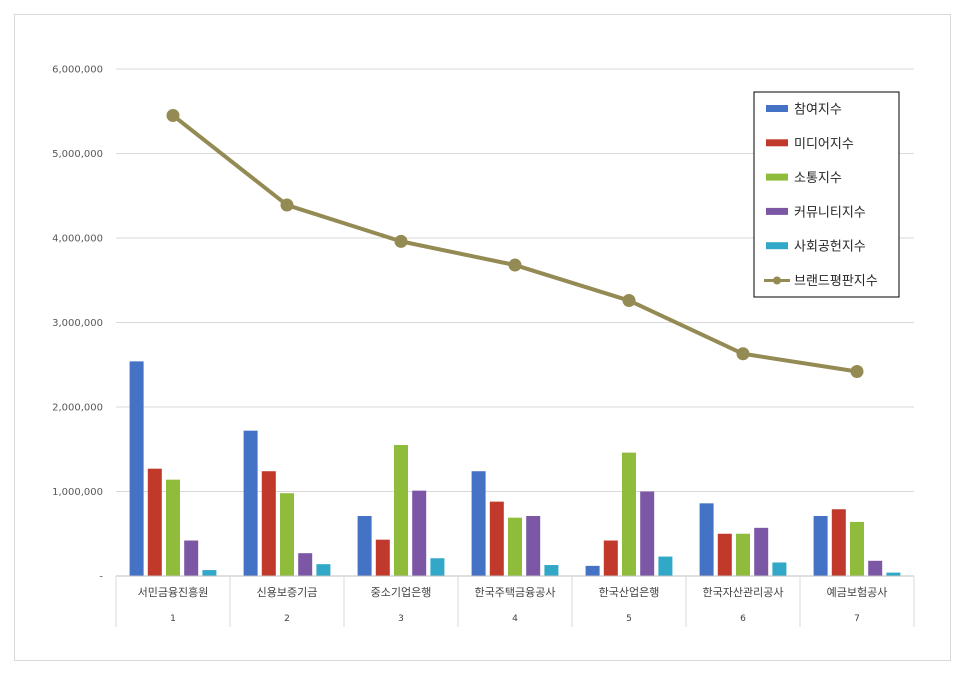 Image resolution: width=966 pixels, height=673 pixels. I want to click on category-label: 한국주택금융공사, so click(515, 592).